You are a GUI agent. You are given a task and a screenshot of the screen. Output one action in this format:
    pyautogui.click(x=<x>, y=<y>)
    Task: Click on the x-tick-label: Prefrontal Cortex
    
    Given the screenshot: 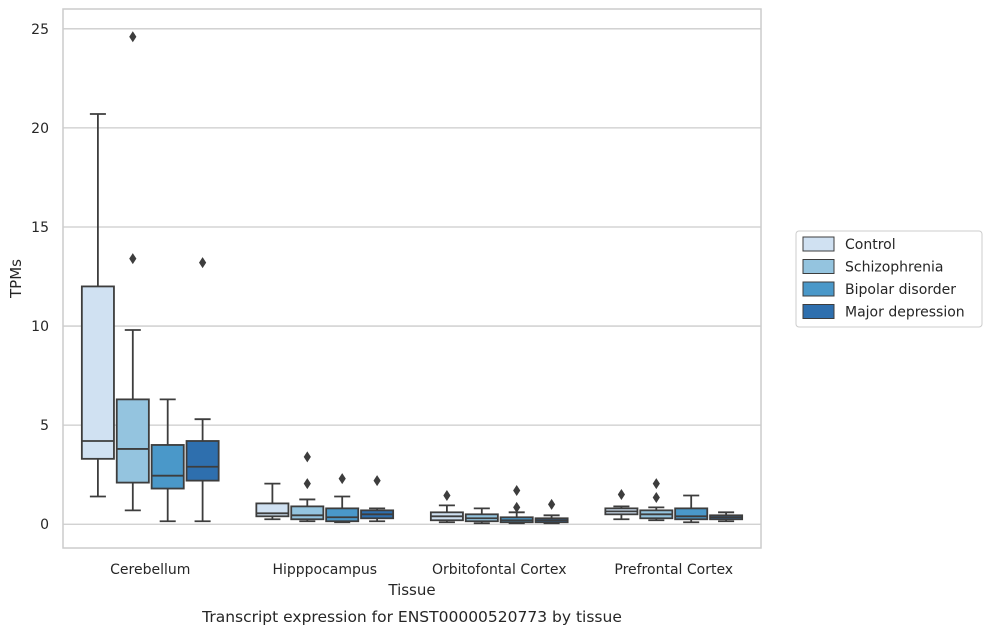 What is the action you would take?
    pyautogui.click(x=673, y=570)
    